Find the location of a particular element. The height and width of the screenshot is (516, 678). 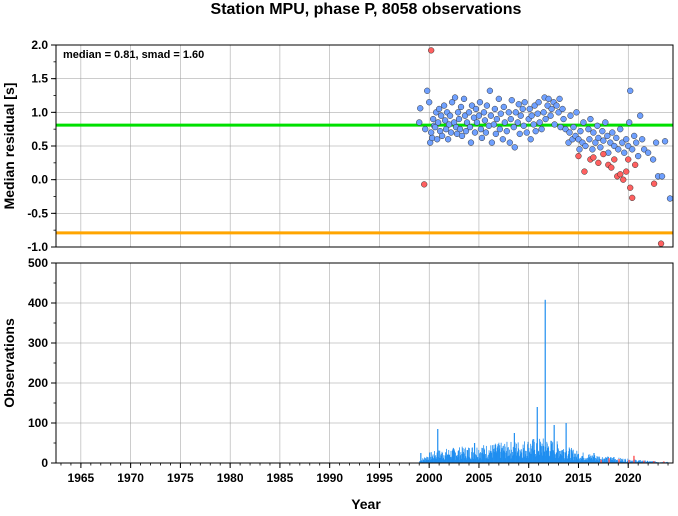

observations-bars is located at coordinates (543, 381).